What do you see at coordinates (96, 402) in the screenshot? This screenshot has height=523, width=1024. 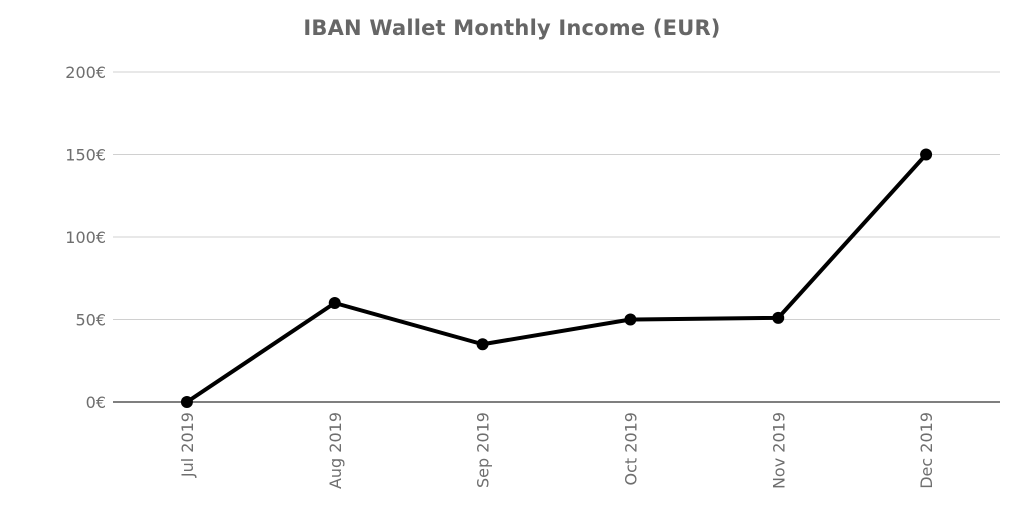 I see `y-tick-label: 0€` at bounding box center [96, 402].